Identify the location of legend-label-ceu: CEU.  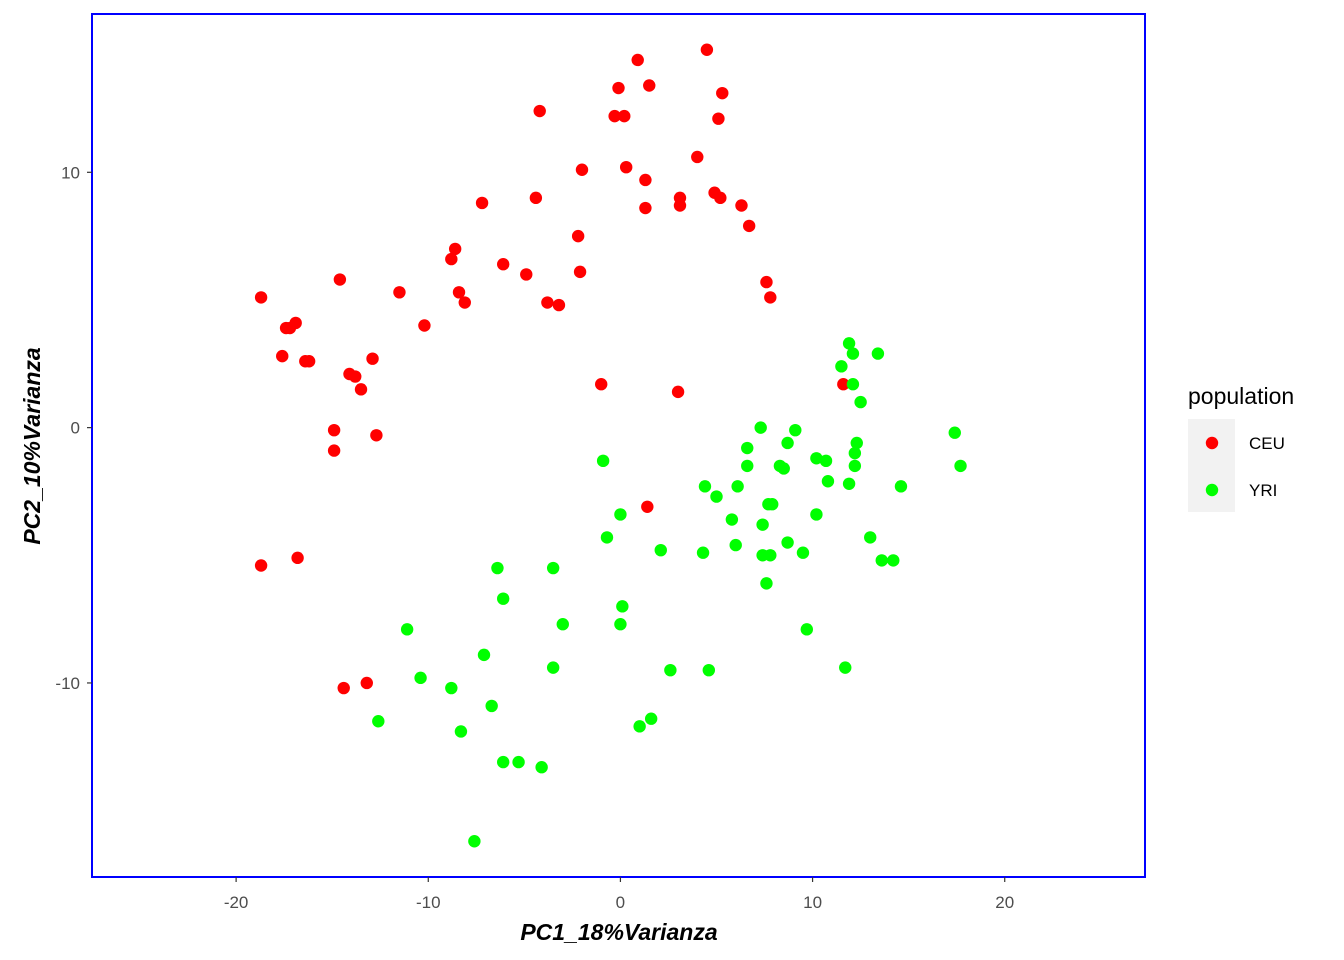
(1267, 443).